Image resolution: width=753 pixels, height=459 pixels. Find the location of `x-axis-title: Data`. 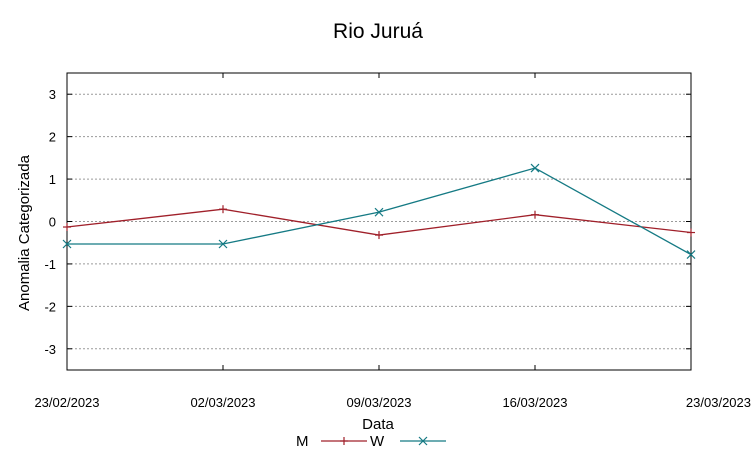

x-axis-title: Data is located at coordinates (378, 424).